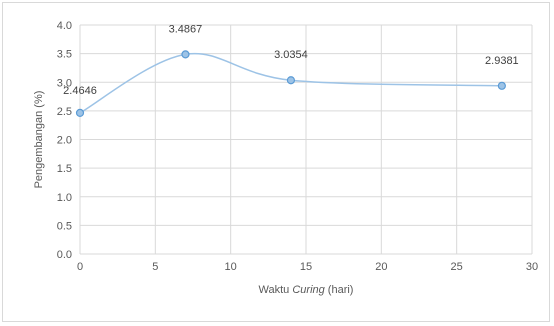 Image resolution: width=554 pixels, height=326 pixels. What do you see at coordinates (64, 55) in the screenshot?
I see `y-tick-label: 3.5` at bounding box center [64, 55].